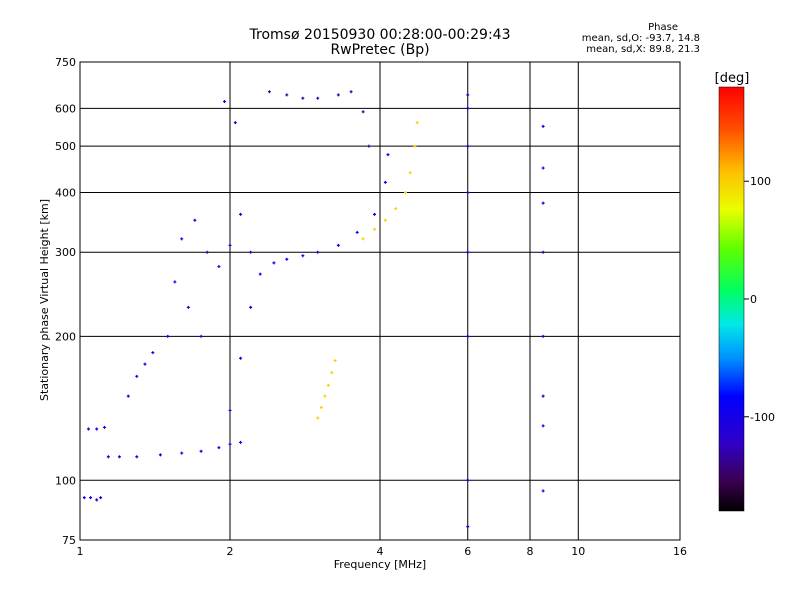 This screenshot has width=800, height=600. What do you see at coordinates (65, 252) in the screenshot?
I see `y-tick-label: 300` at bounding box center [65, 252].